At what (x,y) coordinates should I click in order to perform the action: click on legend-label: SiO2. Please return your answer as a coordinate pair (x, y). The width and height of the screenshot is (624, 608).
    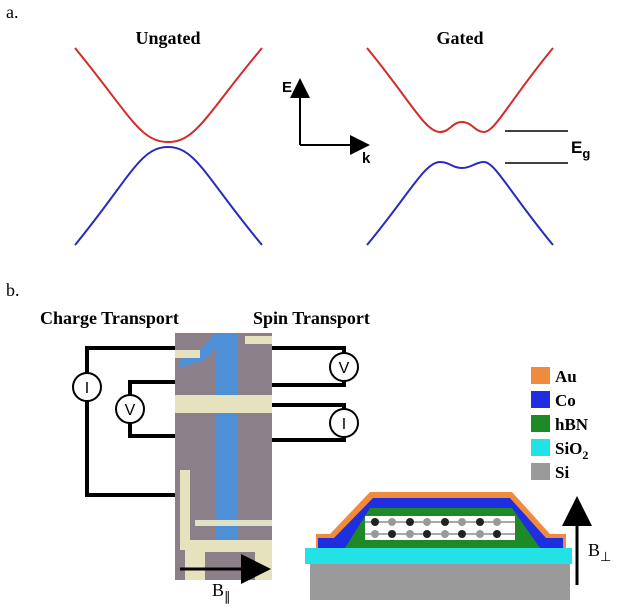
    Looking at the image, I should click on (571, 450).